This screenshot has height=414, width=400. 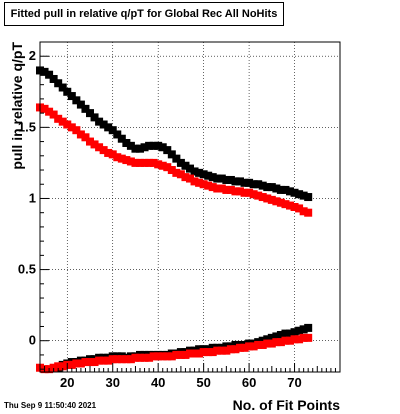 I want to click on y-tick-label: 1.5, so click(x=27, y=126).